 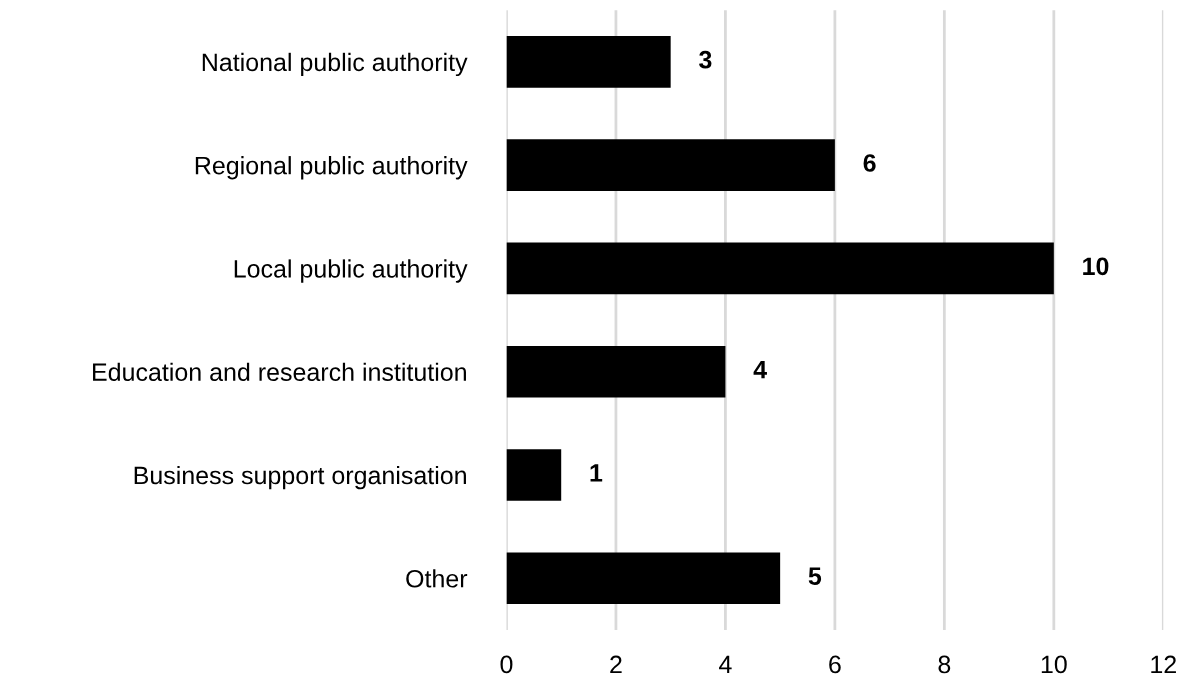 I want to click on data-label: 1, so click(x=596, y=473).